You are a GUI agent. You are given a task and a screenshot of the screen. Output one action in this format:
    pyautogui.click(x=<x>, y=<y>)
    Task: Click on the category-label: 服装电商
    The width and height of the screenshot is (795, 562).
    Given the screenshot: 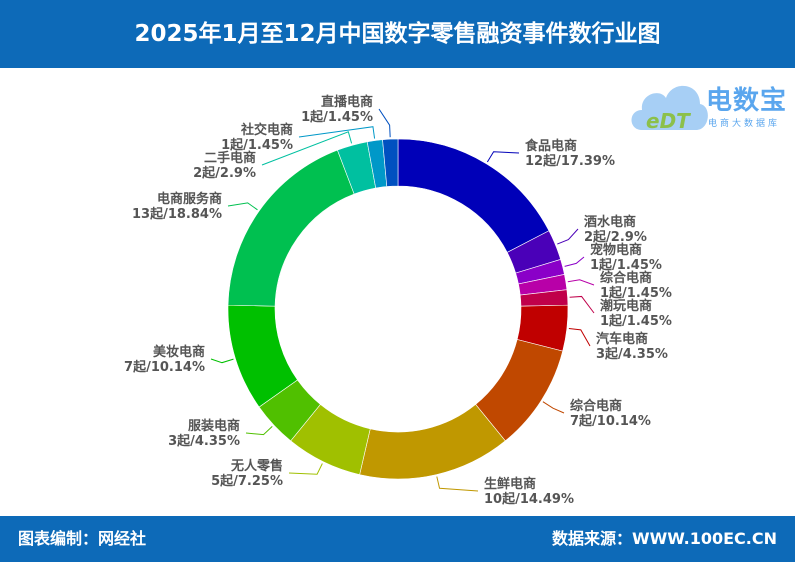 What is the action you would take?
    pyautogui.click(x=214, y=426)
    